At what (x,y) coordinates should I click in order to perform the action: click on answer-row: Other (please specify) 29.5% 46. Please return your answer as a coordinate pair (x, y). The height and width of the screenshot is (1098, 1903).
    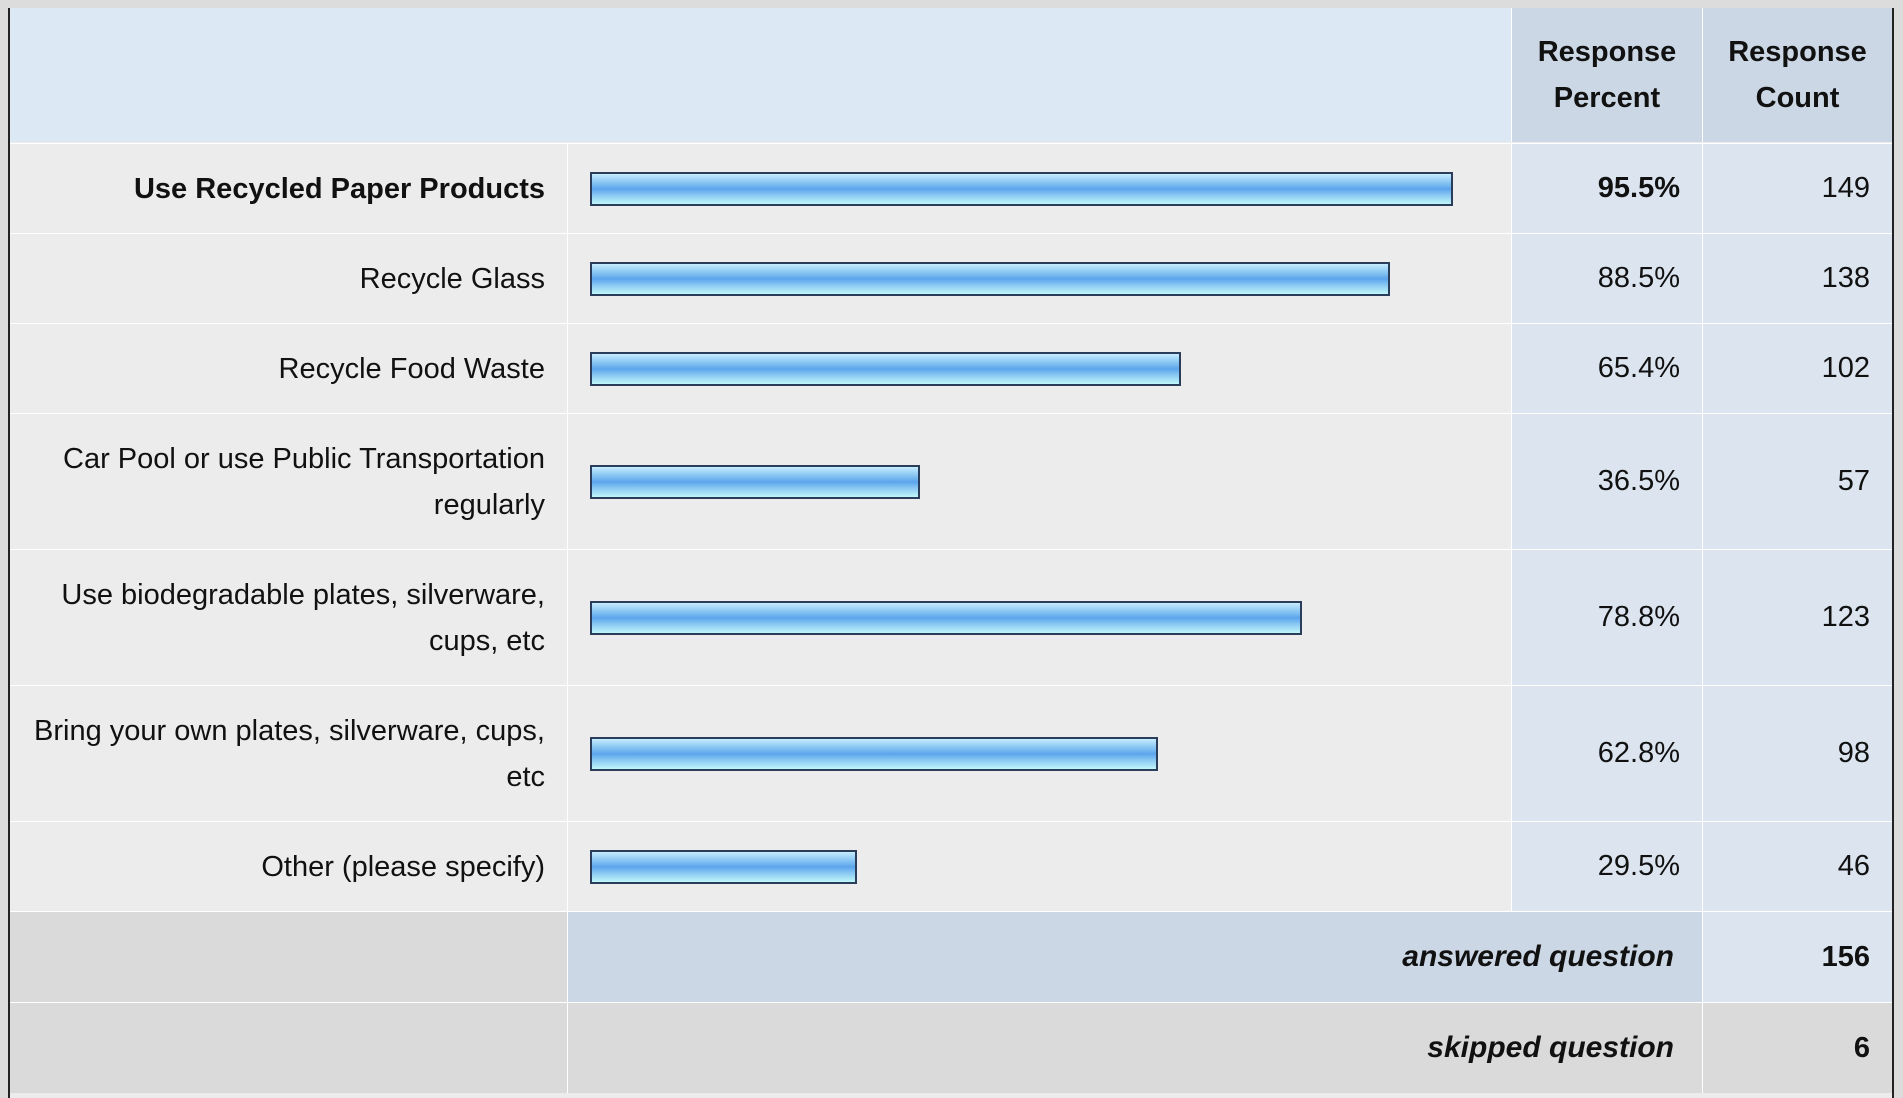
    Looking at the image, I should click on (951, 866).